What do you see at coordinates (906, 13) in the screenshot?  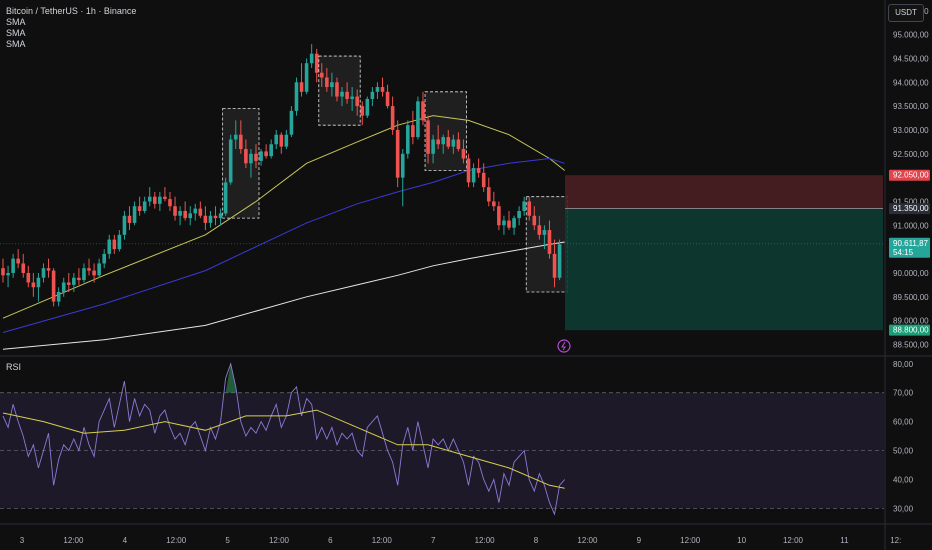 I see `currency-button: USDT` at bounding box center [906, 13].